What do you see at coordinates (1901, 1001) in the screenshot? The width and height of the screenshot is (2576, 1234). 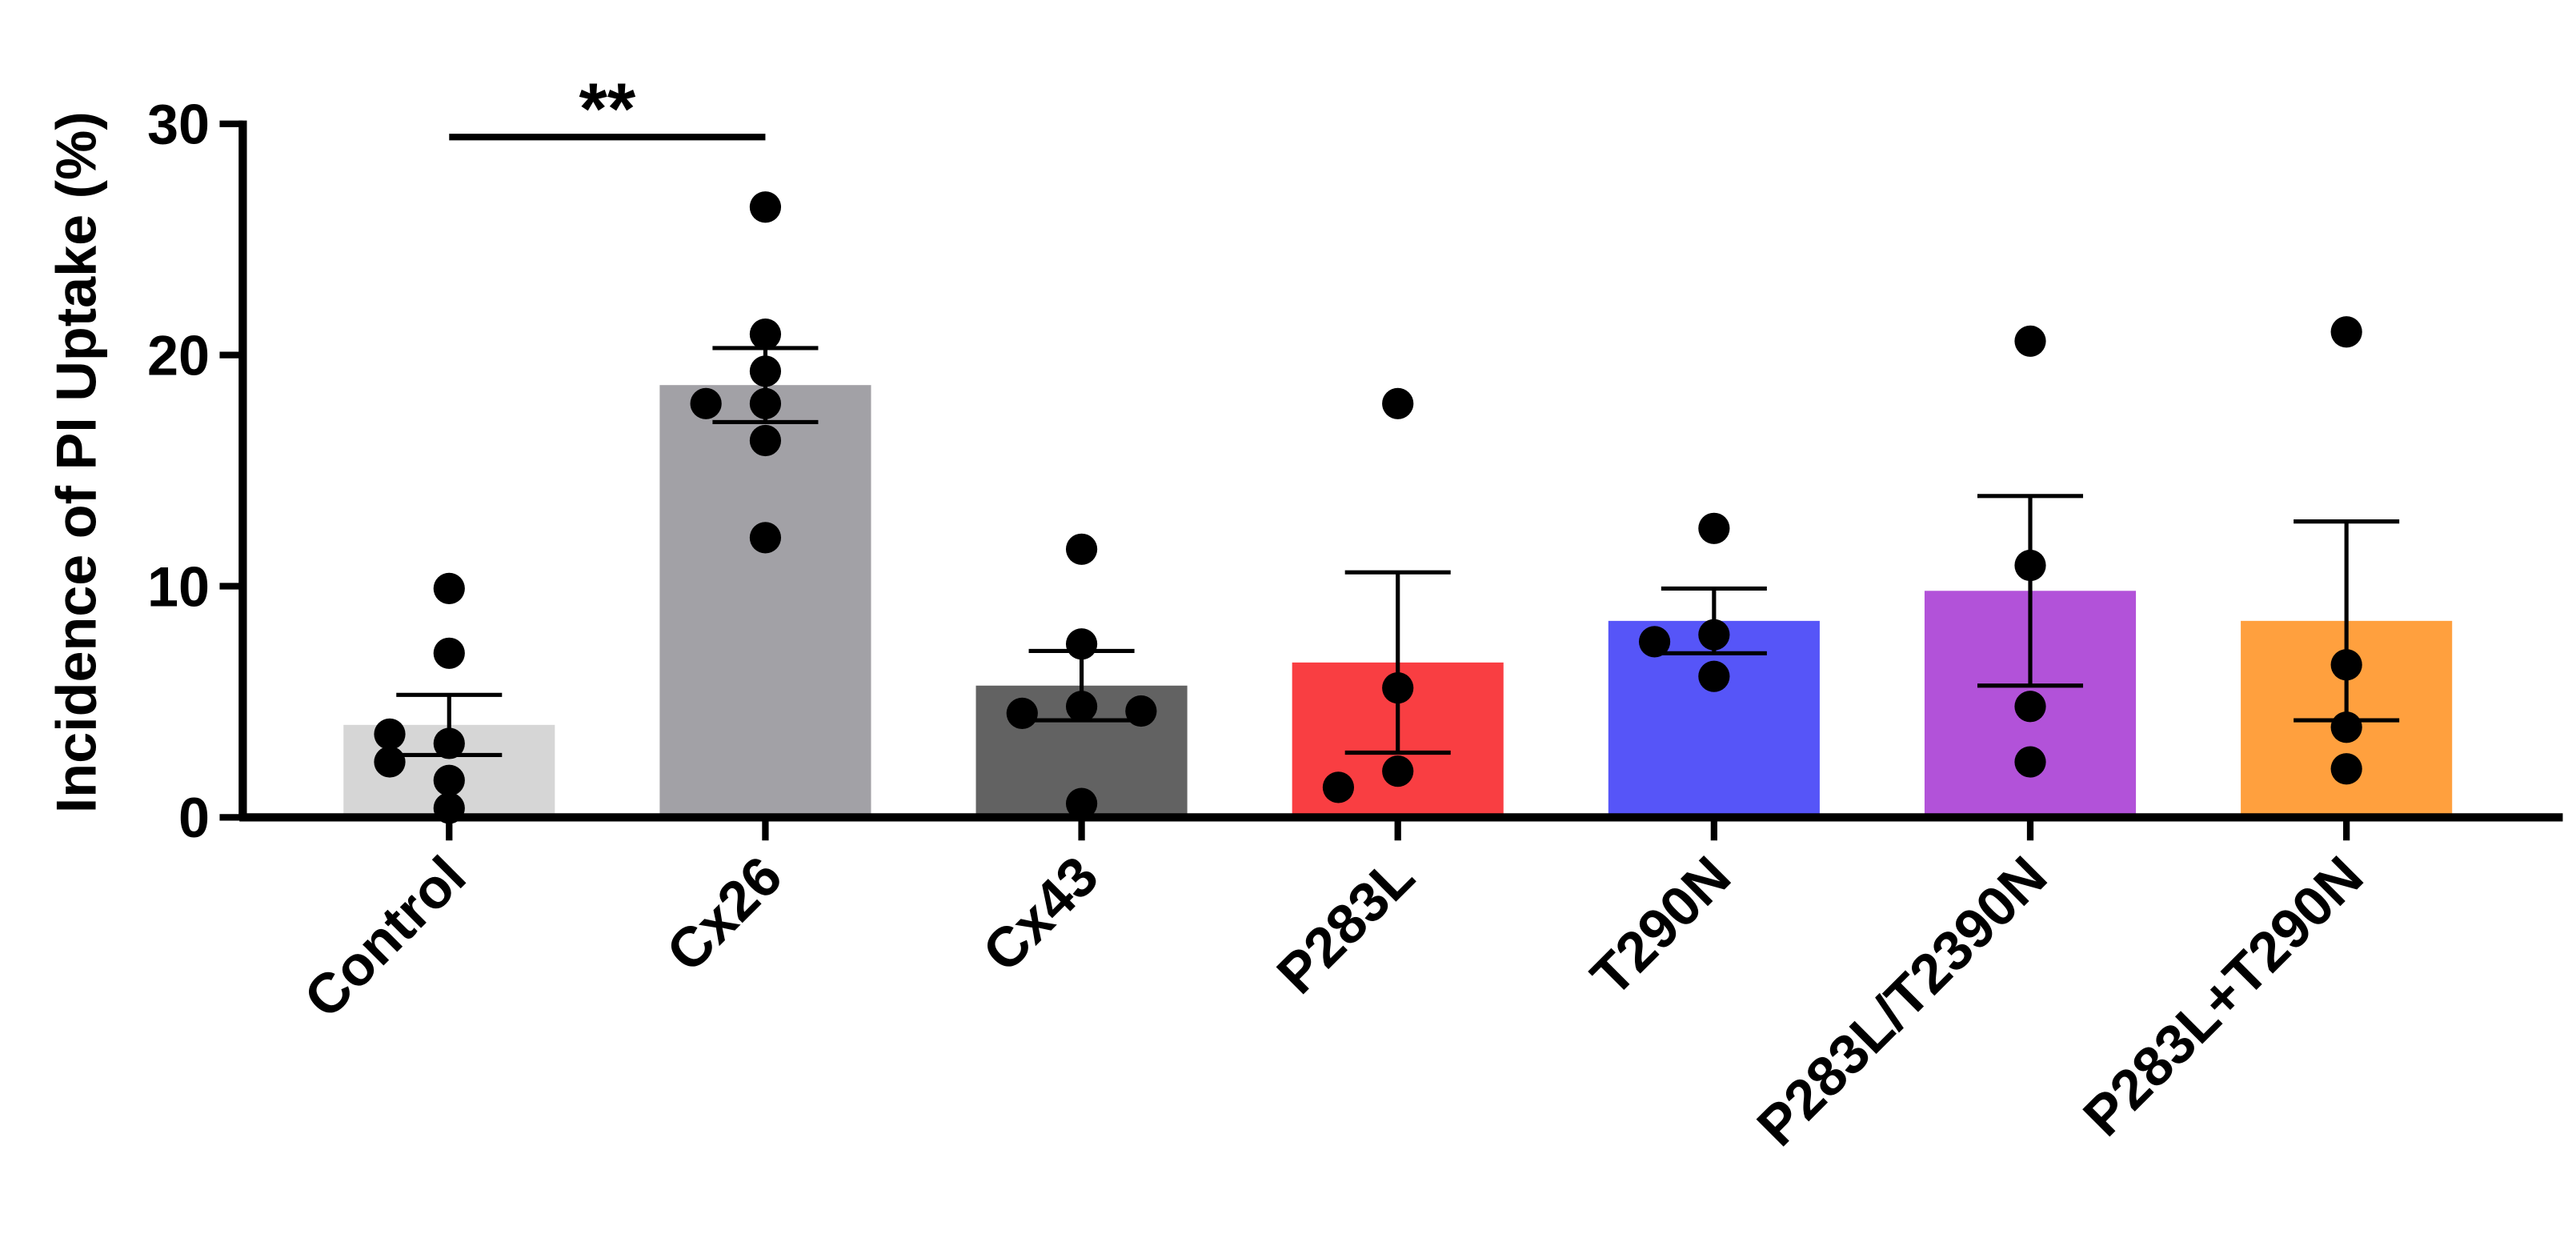 I see `x-tick-label: P283L/T2390N` at bounding box center [1901, 1001].